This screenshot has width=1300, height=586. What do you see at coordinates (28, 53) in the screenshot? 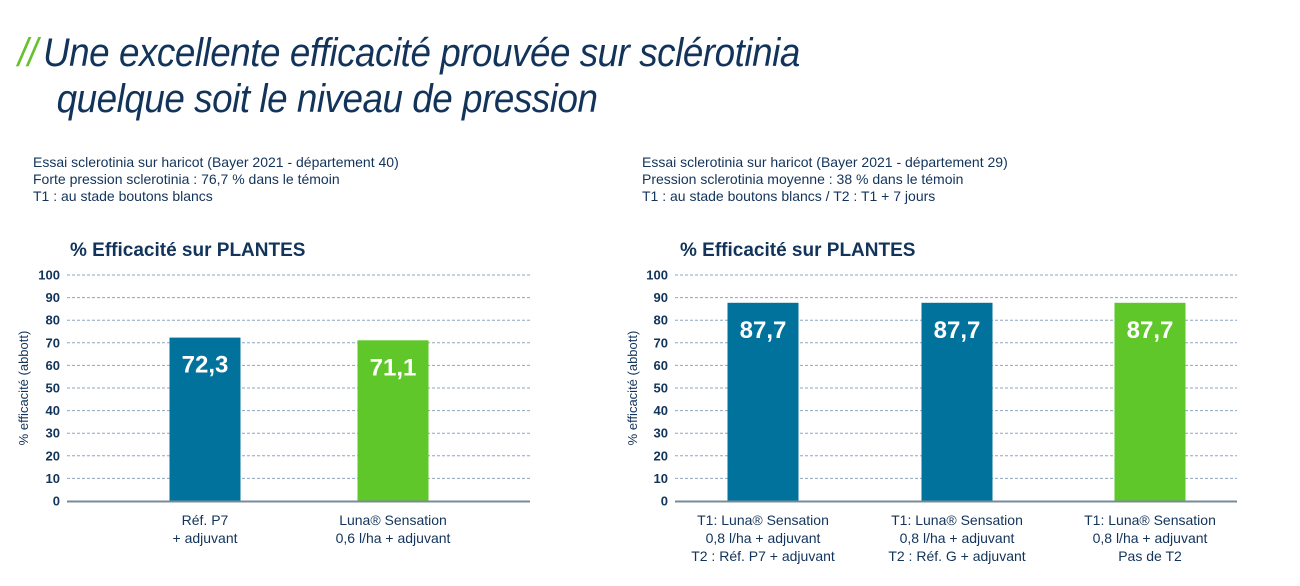
I see `title-slashes: //` at bounding box center [28, 53].